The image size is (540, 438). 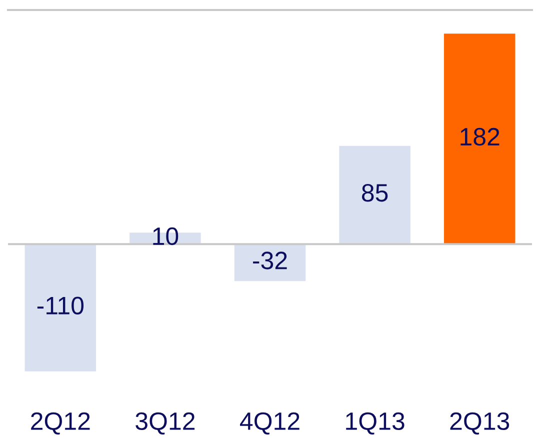 I want to click on data-label: 182, so click(x=480, y=137).